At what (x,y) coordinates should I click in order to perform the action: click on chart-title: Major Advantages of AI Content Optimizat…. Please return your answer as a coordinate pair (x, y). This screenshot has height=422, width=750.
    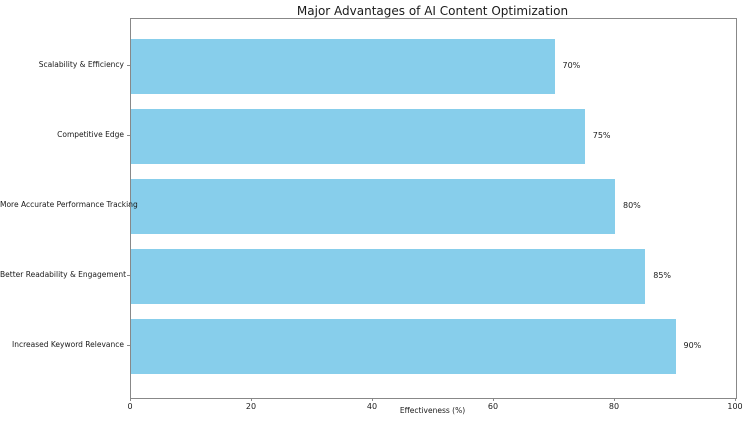
    Looking at the image, I should click on (432, 11).